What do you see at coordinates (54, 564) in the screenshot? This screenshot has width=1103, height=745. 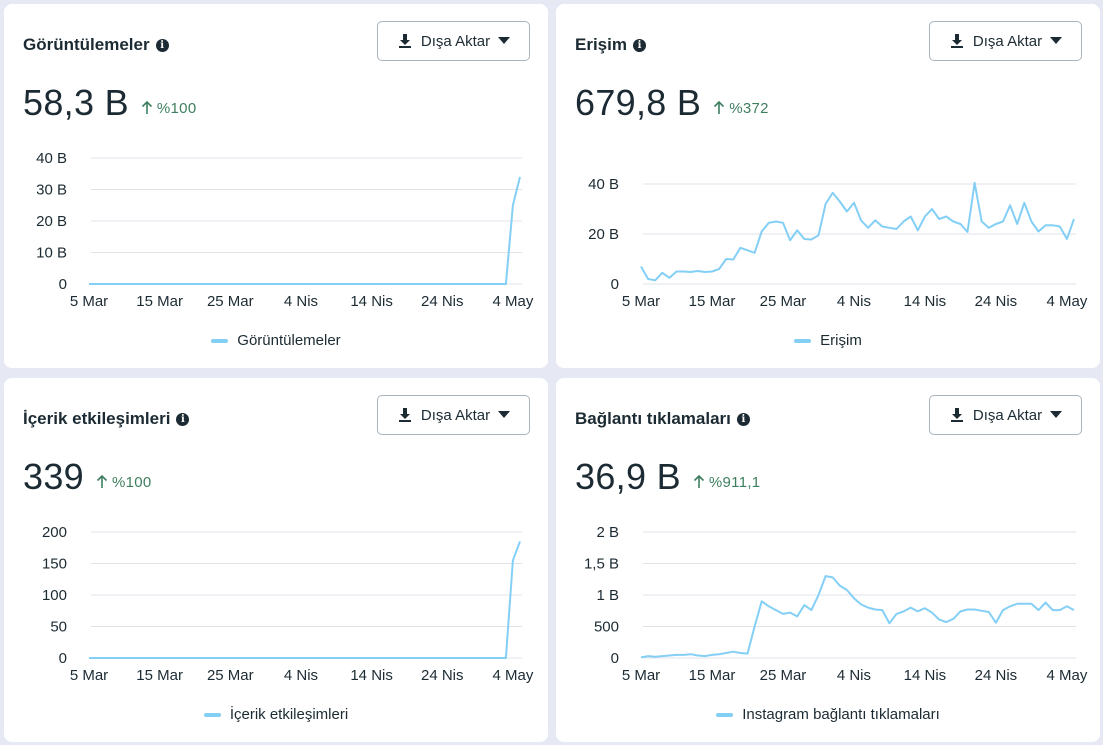 I see `y-tick-label: 150` at bounding box center [54, 564].